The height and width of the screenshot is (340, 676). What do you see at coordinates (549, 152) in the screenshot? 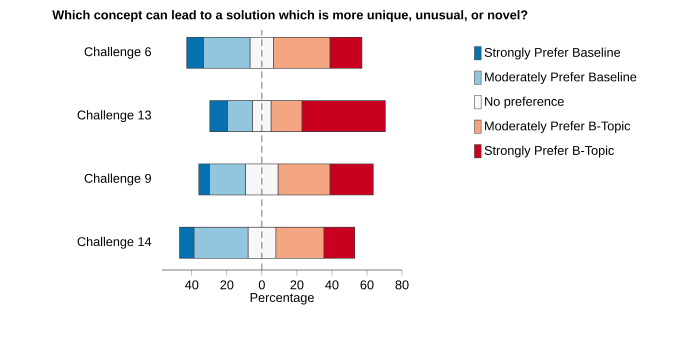
I see `legend-label: Strongly Prefer B-Topic` at bounding box center [549, 152].